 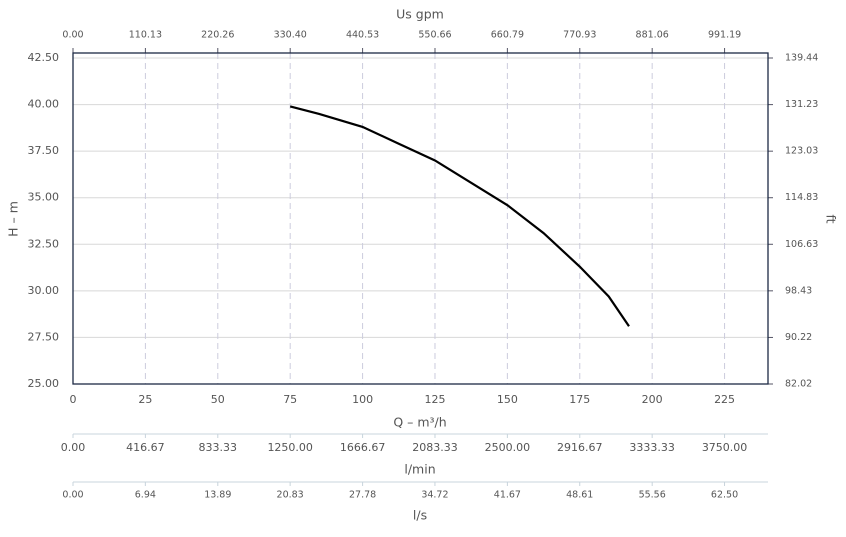 I want to click on y2-tick-label: 106.63, so click(x=801, y=244).